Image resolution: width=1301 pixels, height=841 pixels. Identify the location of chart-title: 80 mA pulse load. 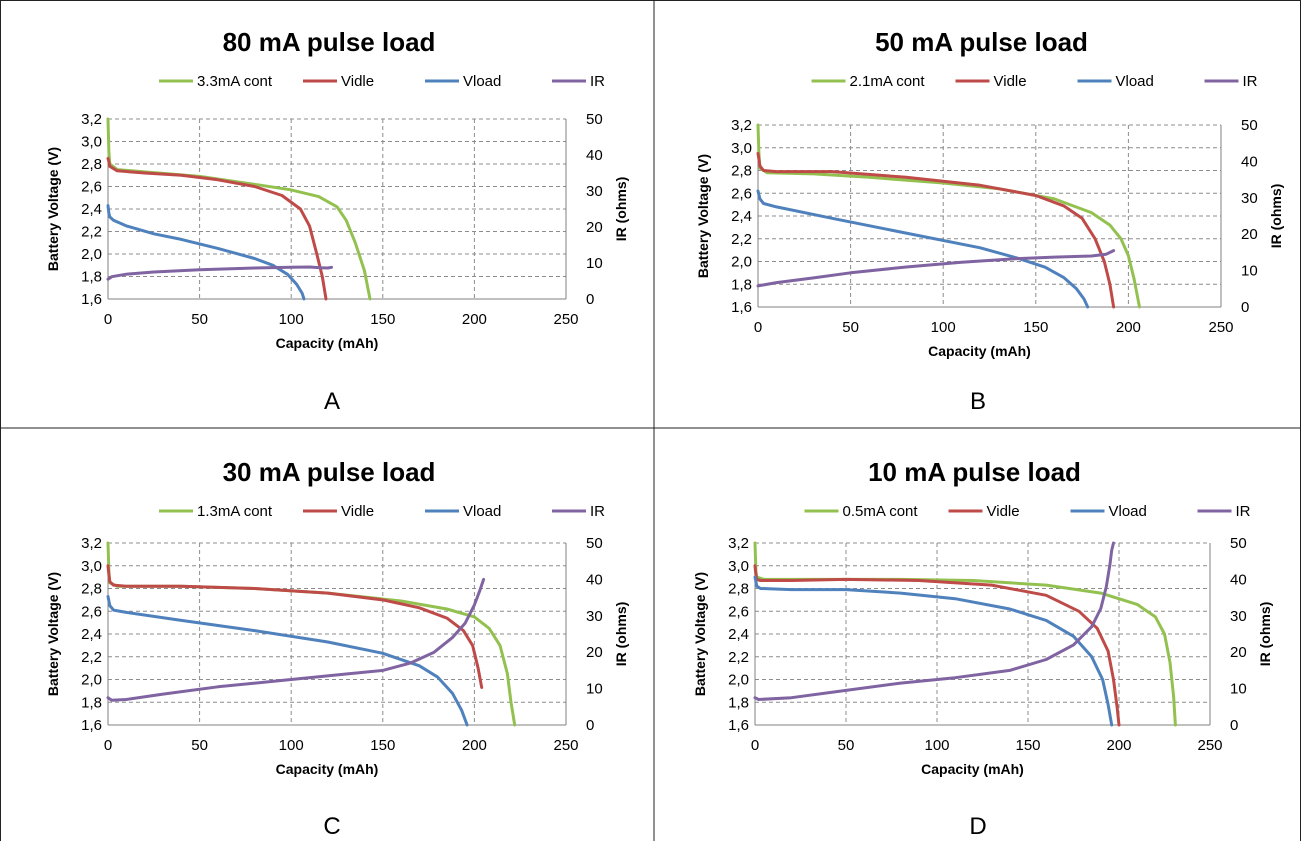
(329, 42).